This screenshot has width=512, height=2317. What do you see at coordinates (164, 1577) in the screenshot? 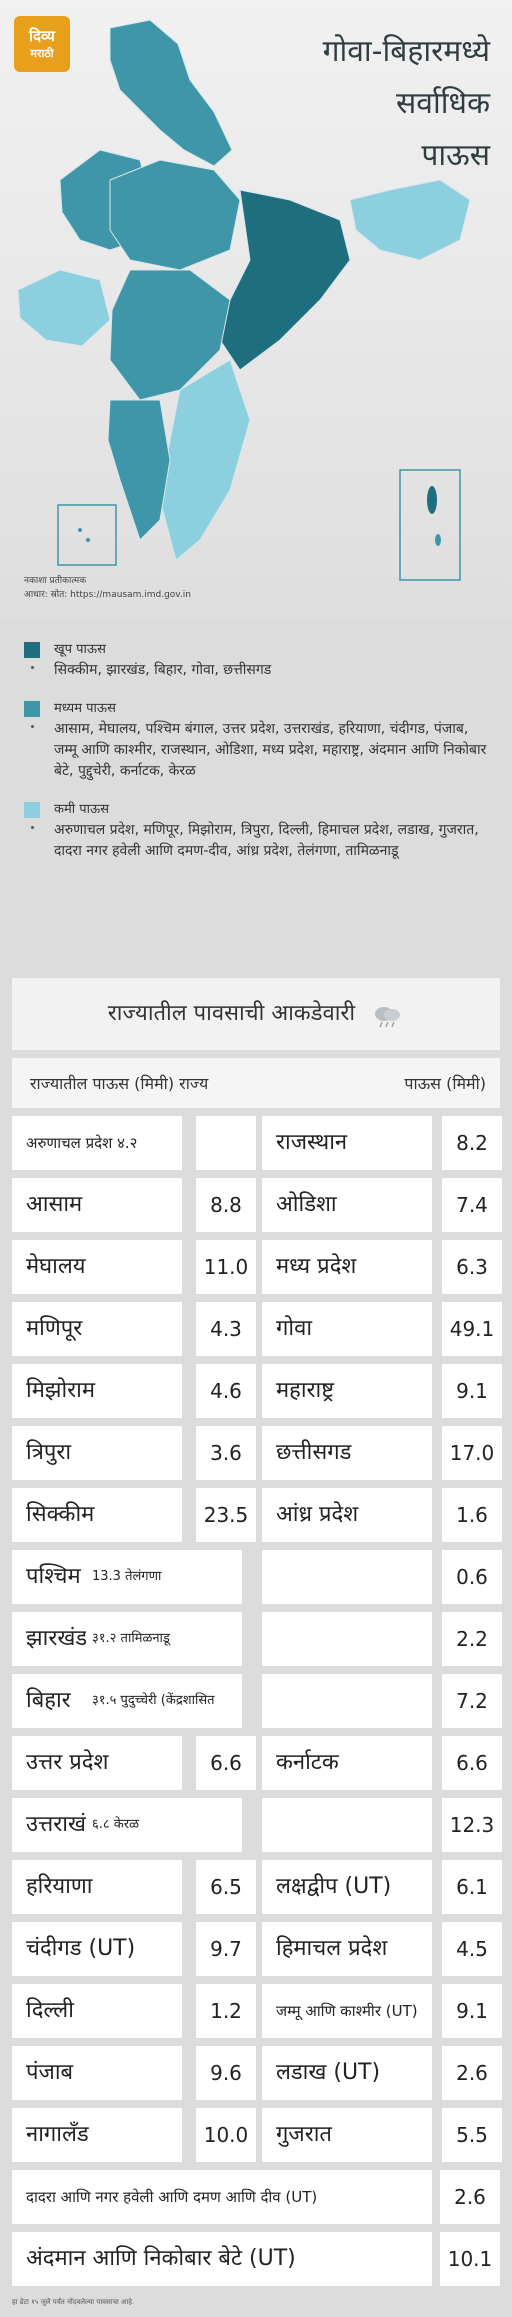
I see `rainfall-value: 13.3 तेलंगणा` at bounding box center [164, 1577].